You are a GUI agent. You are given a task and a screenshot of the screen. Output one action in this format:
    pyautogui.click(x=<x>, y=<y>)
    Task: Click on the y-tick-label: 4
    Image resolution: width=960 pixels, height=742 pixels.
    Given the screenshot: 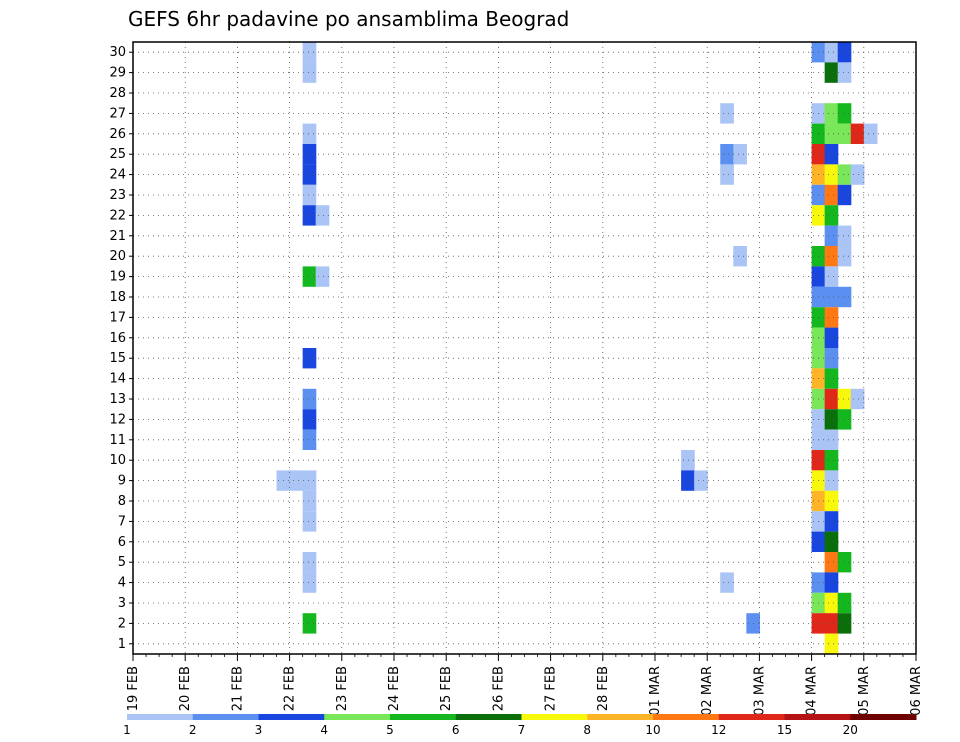 What is the action you would take?
    pyautogui.click(x=122, y=583)
    